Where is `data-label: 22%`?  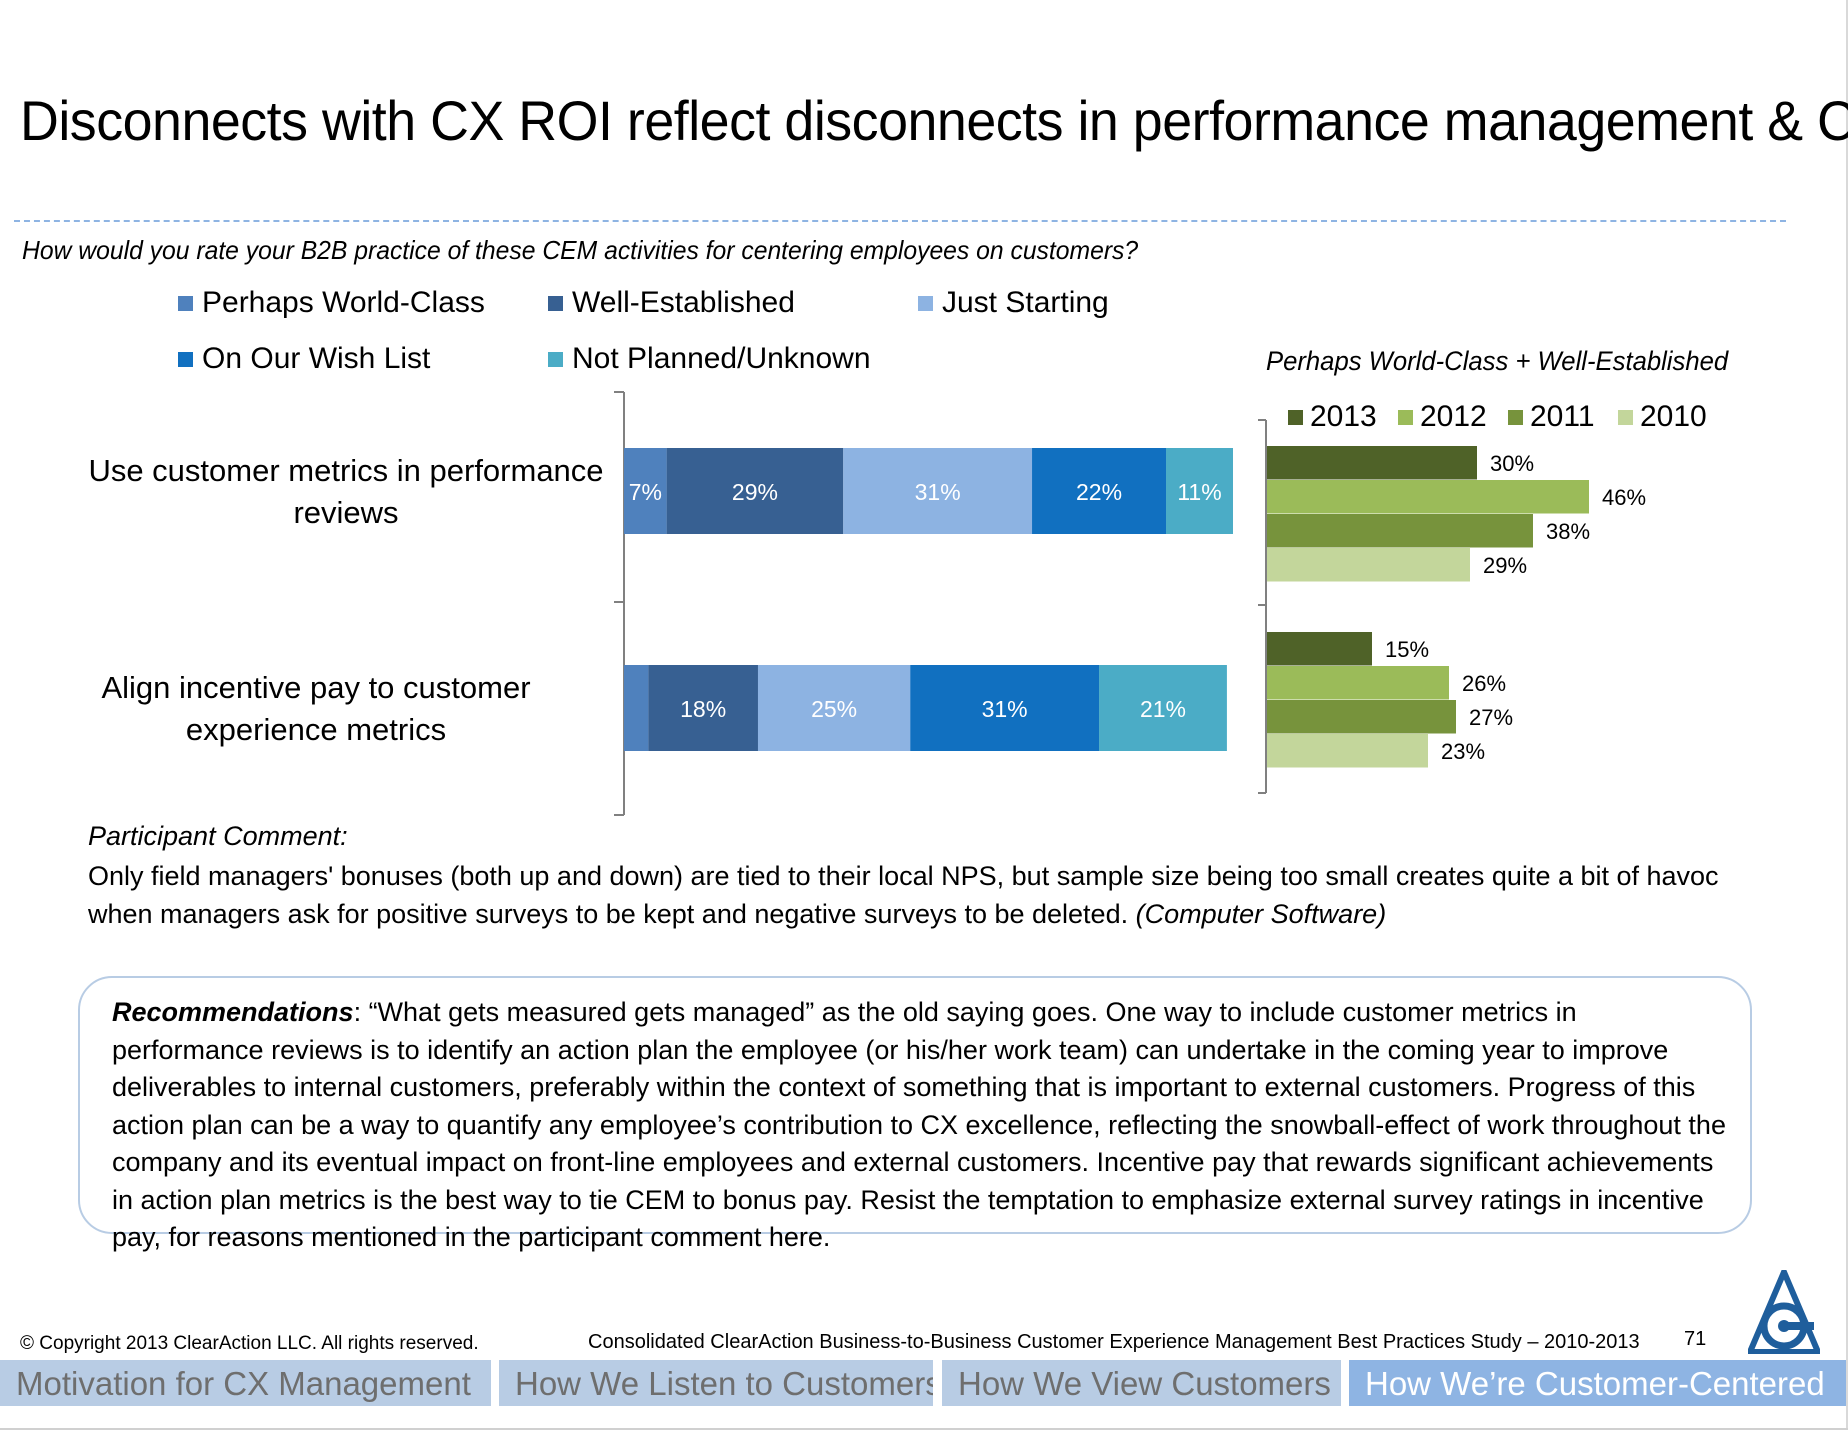
data-label: 22% is located at coordinates (1099, 492).